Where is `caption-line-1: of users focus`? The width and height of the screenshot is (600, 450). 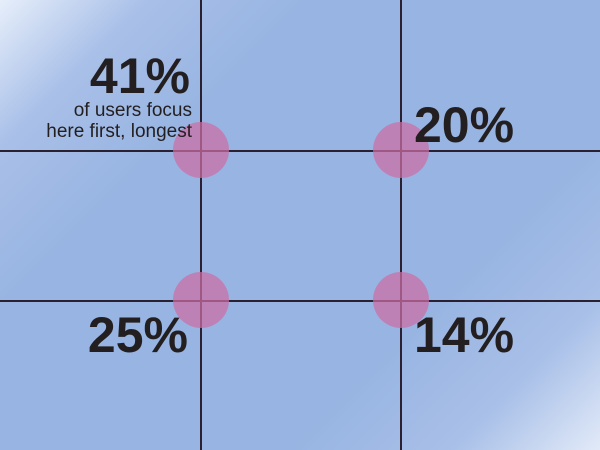 caption-line-1: of users focus is located at coordinates (132, 110).